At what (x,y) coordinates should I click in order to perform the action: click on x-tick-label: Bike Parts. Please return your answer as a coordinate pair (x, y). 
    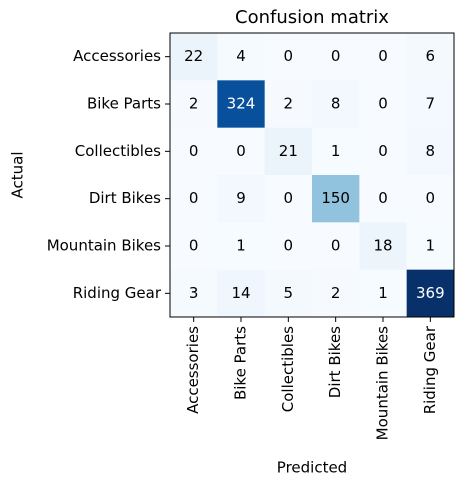
    Looking at the image, I should click on (241, 363).